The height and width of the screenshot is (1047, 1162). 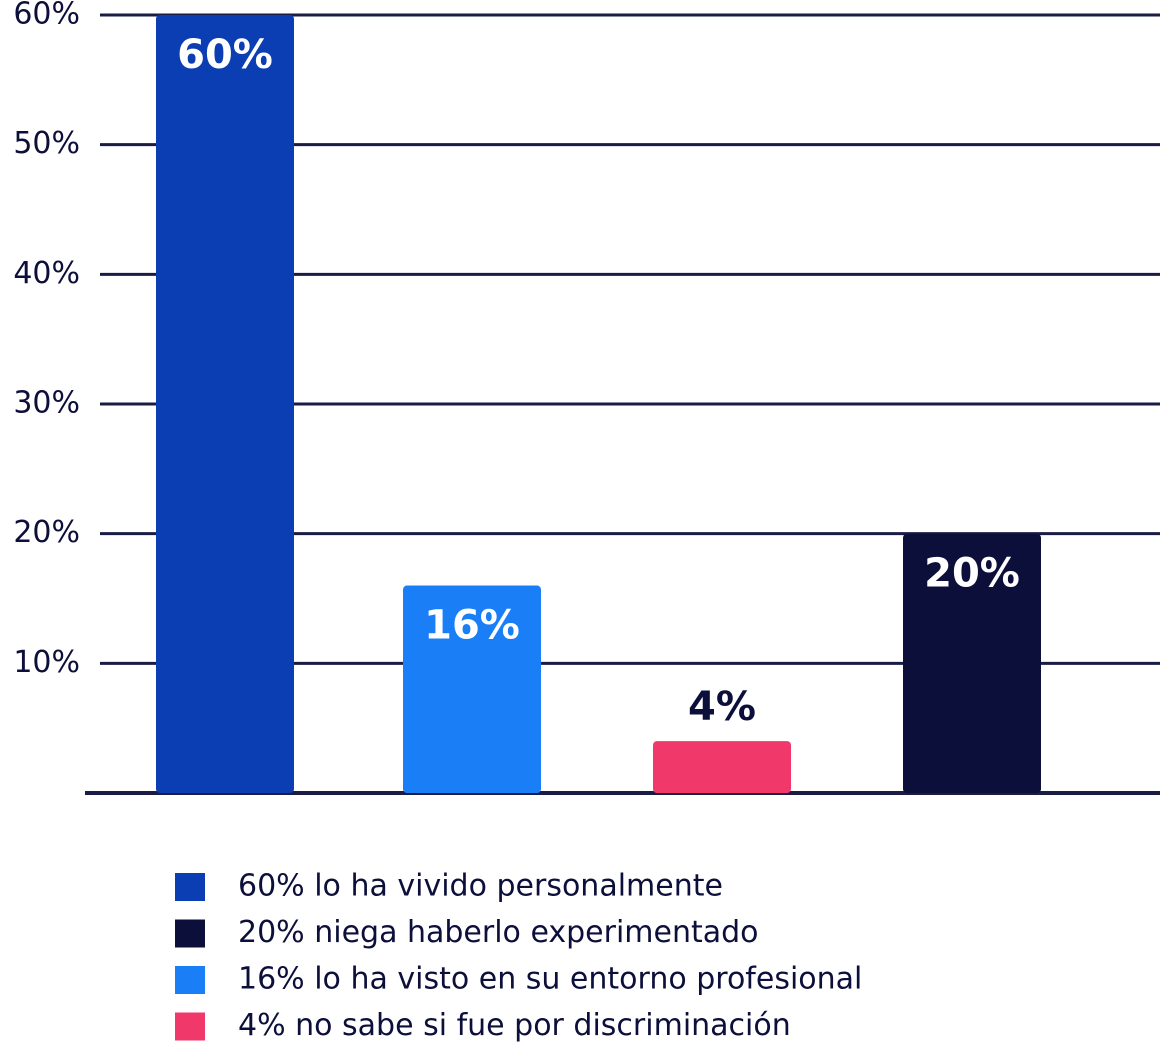 I want to click on y-tick-label: 30%, so click(x=46, y=403).